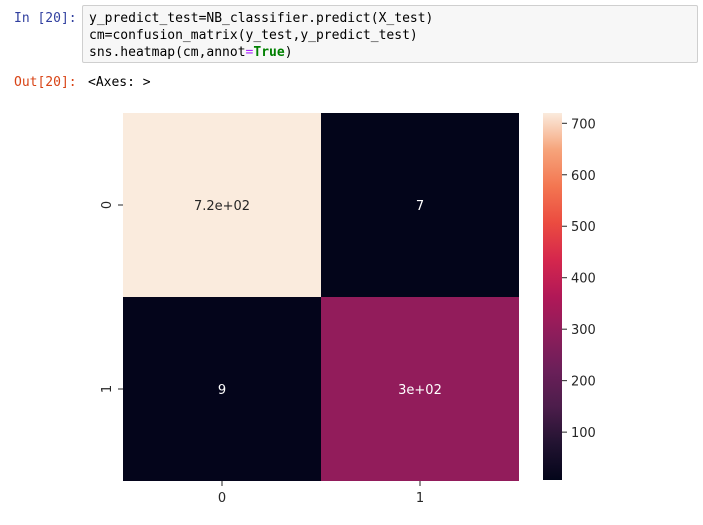 The height and width of the screenshot is (525, 703). What do you see at coordinates (583, 176) in the screenshot?
I see `colorbar-tick-label-600: 600` at bounding box center [583, 176].